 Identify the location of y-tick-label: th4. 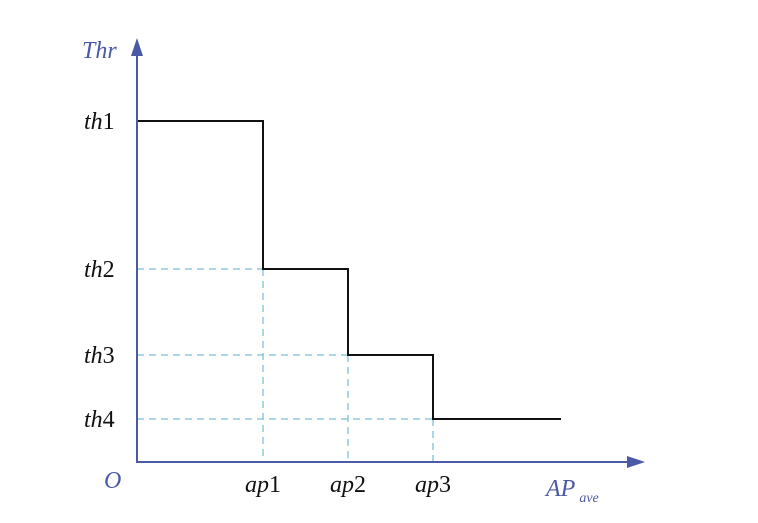
(99, 420).